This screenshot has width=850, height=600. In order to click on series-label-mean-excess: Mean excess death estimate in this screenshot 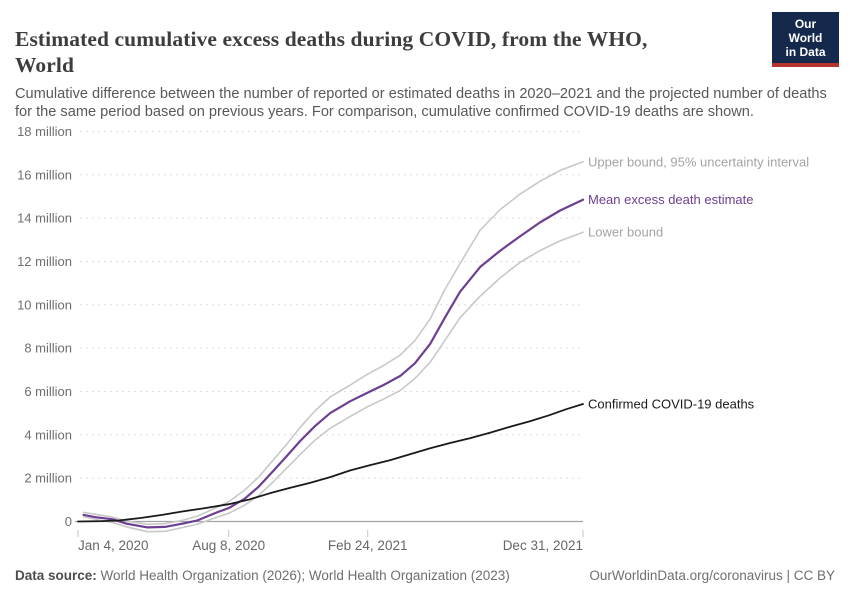, I will do `click(670, 199)`.